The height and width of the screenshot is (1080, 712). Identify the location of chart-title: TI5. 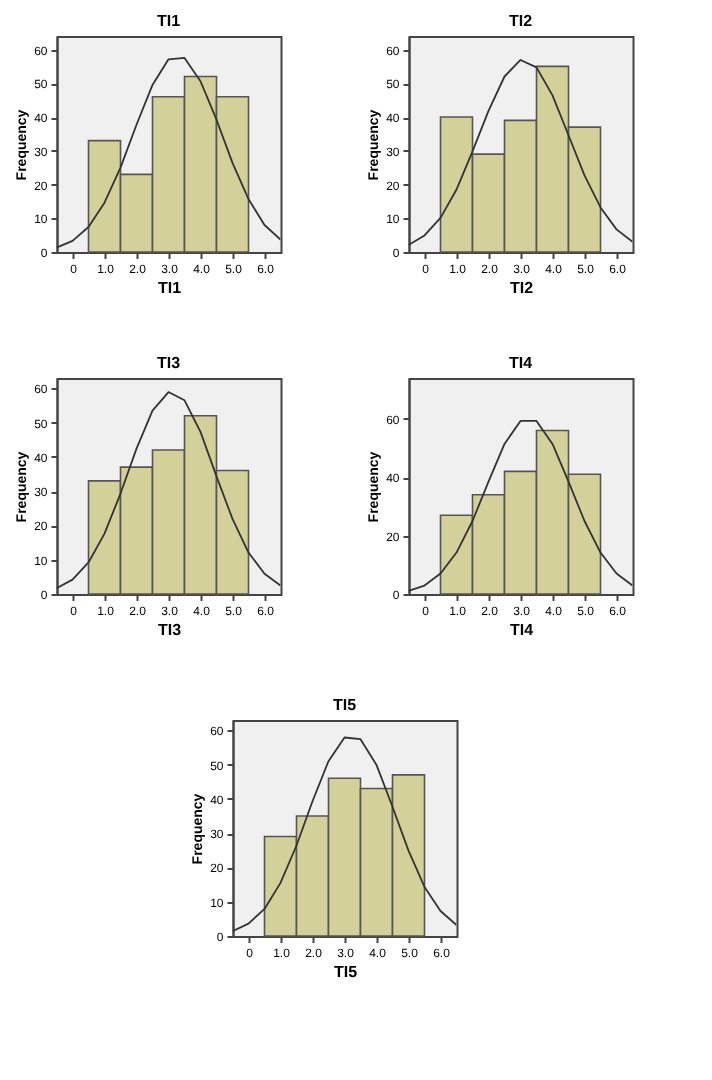
(345, 705).